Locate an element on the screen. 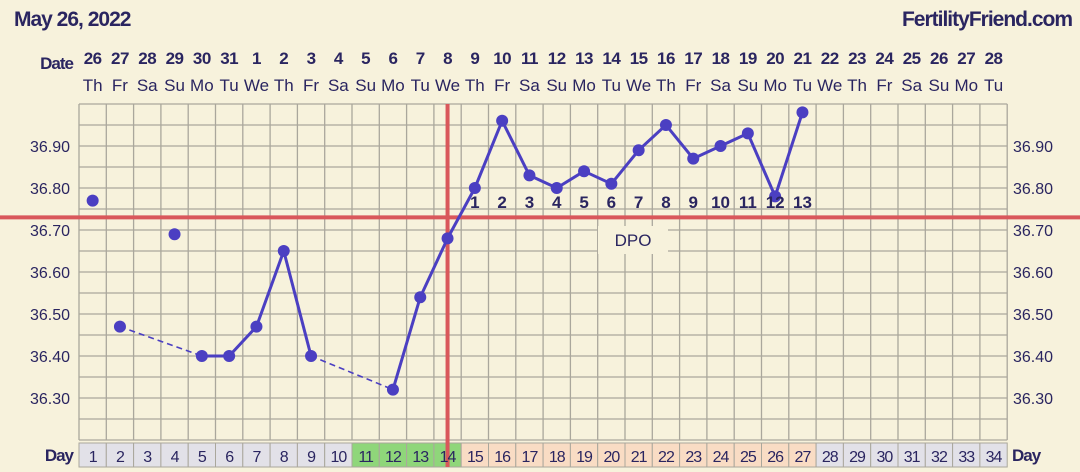 Image resolution: width=1080 pixels, height=472 pixels. dpo-label-bg is located at coordinates (633, 240).